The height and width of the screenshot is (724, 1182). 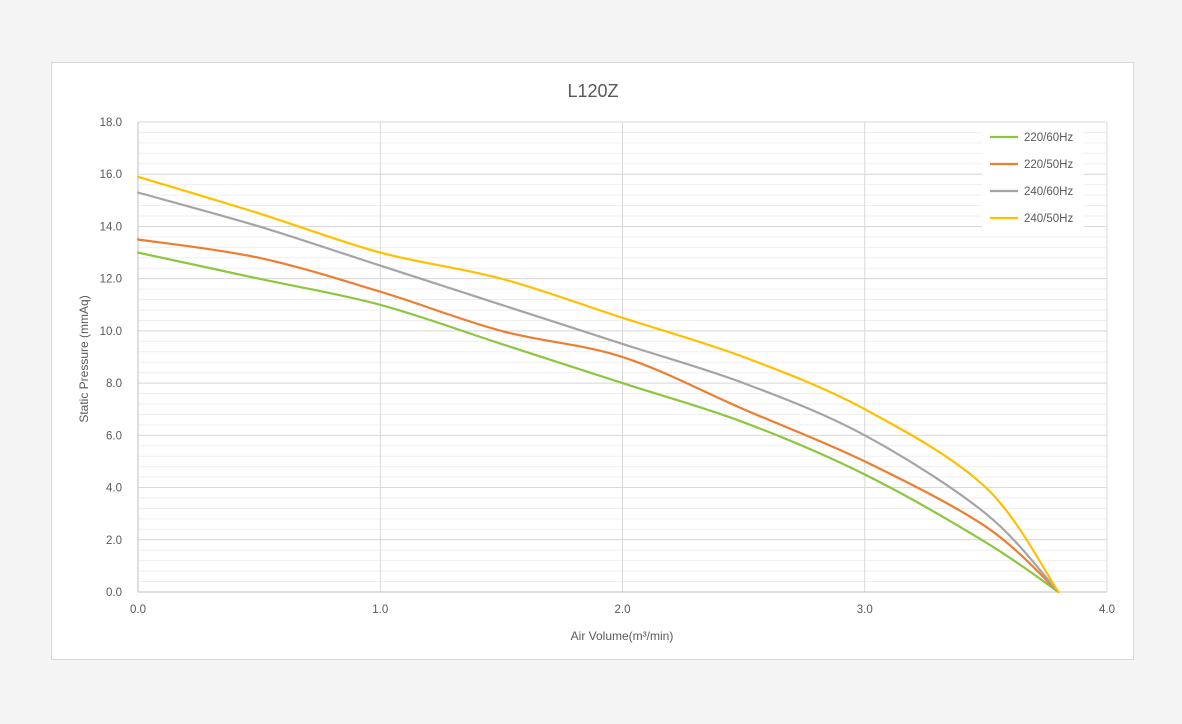 I want to click on legend-label: 240/50Hz, so click(x=1048, y=219).